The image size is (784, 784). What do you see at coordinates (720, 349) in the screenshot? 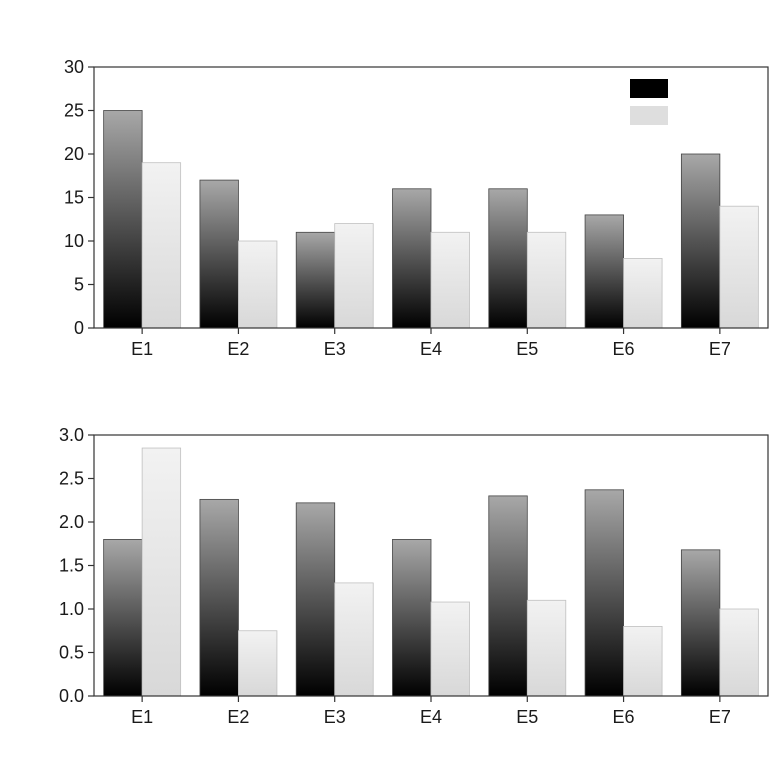
I see `x-tick-label-a-e7: E7` at bounding box center [720, 349].